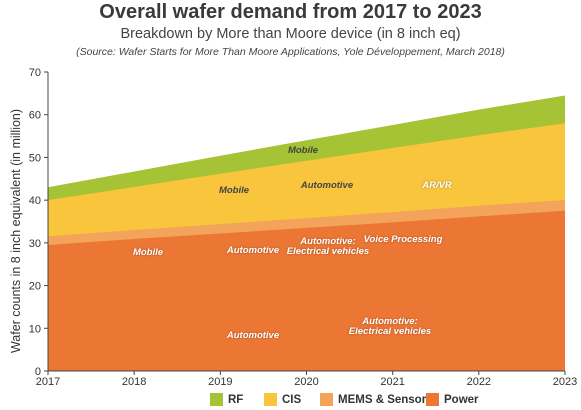 Image resolution: width=581 pixels, height=410 pixels. What do you see at coordinates (35, 329) in the screenshot?
I see `y-tick-label-10: 10` at bounding box center [35, 329].